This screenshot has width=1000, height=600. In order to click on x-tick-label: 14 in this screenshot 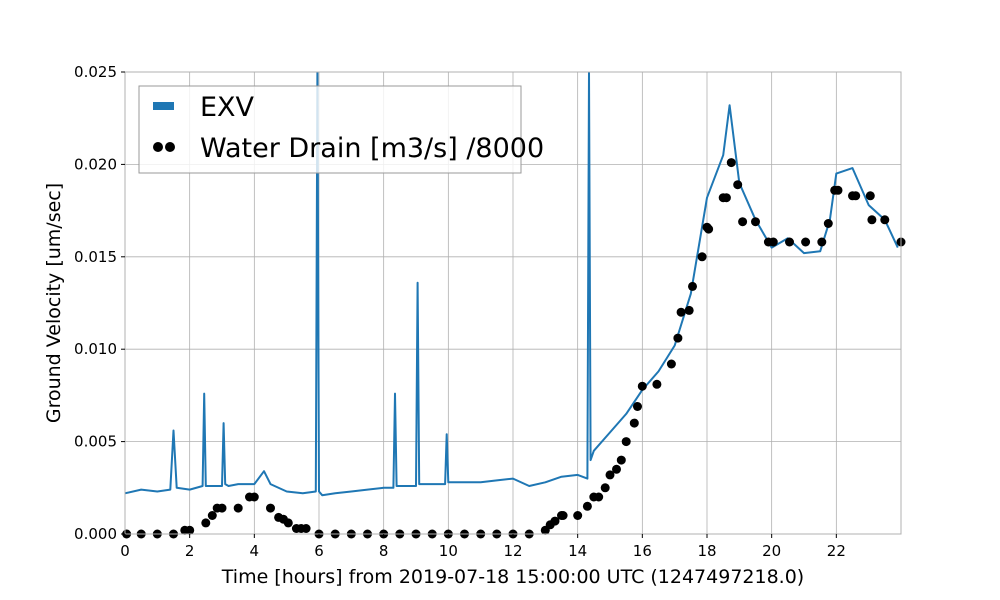, I will do `click(577, 551)`.